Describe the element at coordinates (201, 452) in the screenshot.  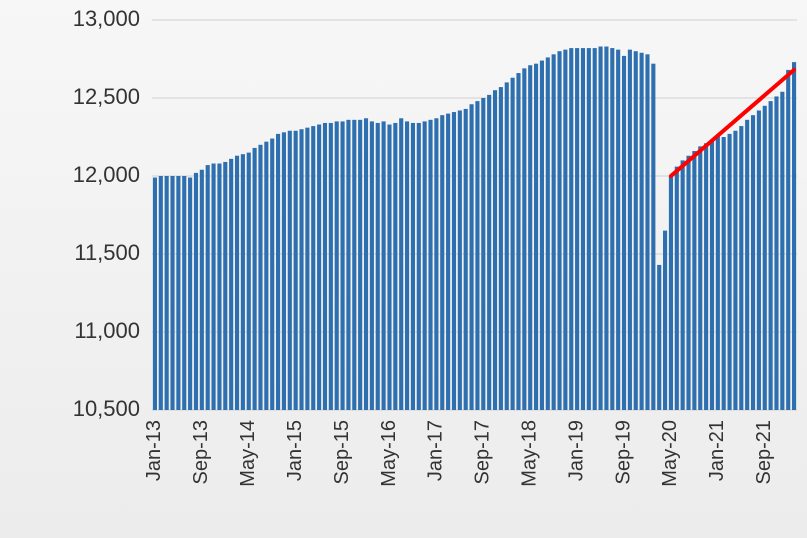
I see `x-tick-label: Sep-13` at that location.